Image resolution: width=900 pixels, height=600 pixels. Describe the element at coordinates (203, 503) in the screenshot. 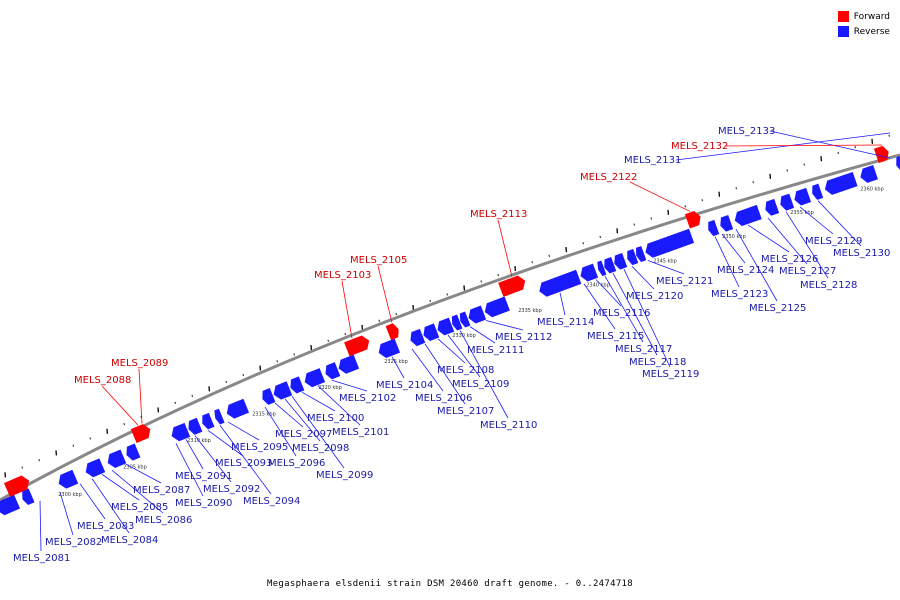

I see `gene-label-mels-2090: MELS_2090` at that location.